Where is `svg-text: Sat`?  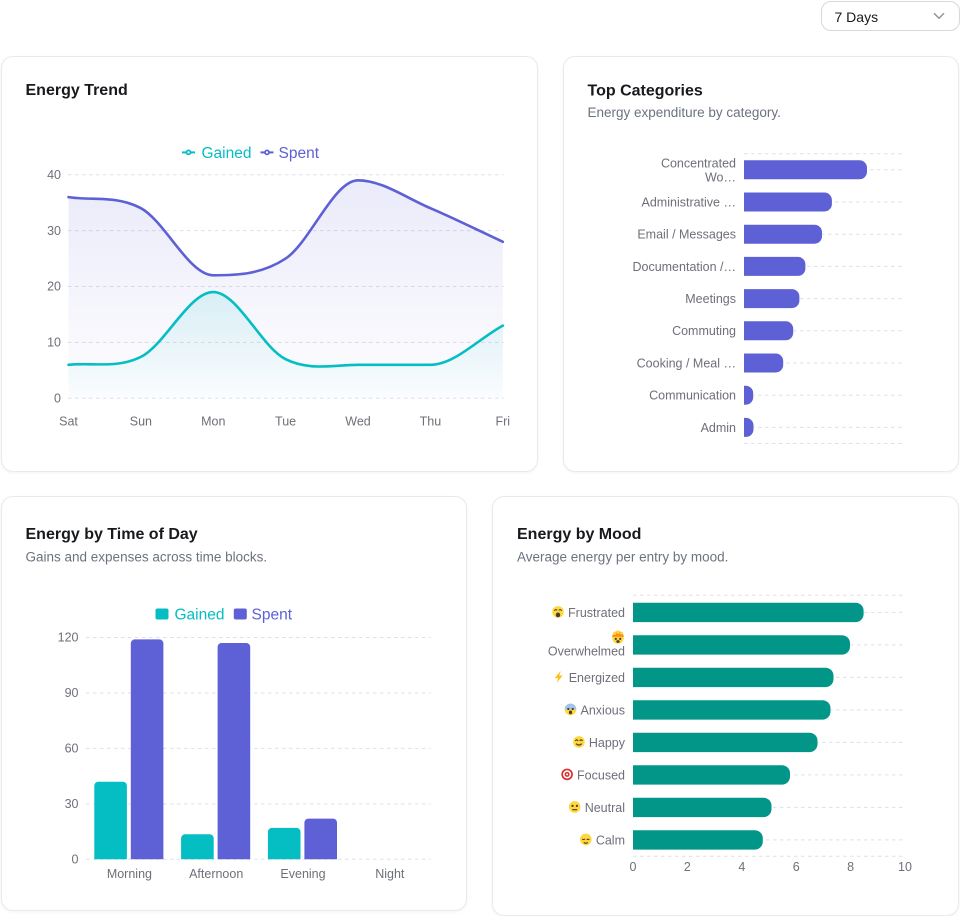 svg-text: Sat is located at coordinates (68, 422).